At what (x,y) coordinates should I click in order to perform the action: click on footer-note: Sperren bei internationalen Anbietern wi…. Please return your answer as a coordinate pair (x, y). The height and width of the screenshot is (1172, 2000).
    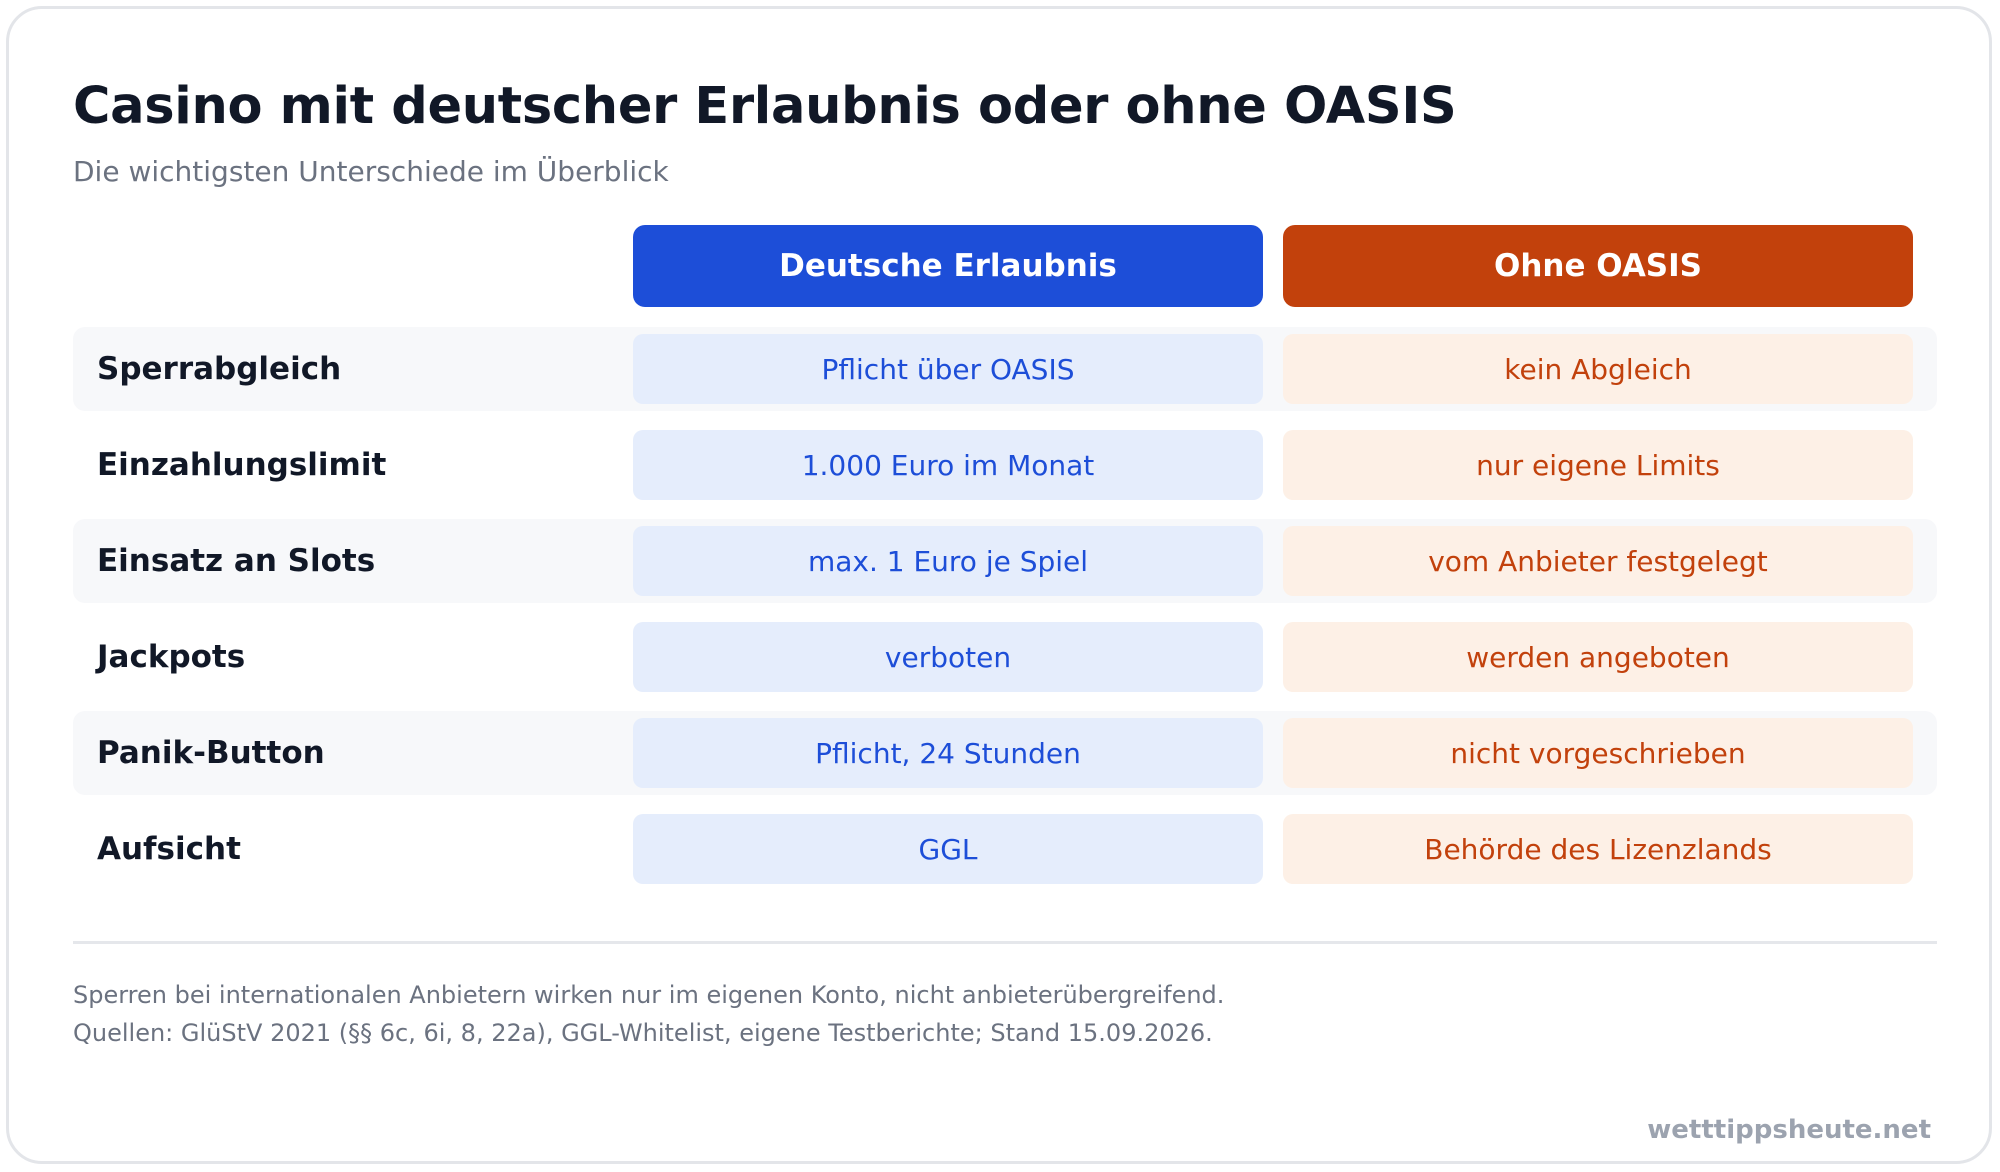
    Looking at the image, I should click on (649, 995).